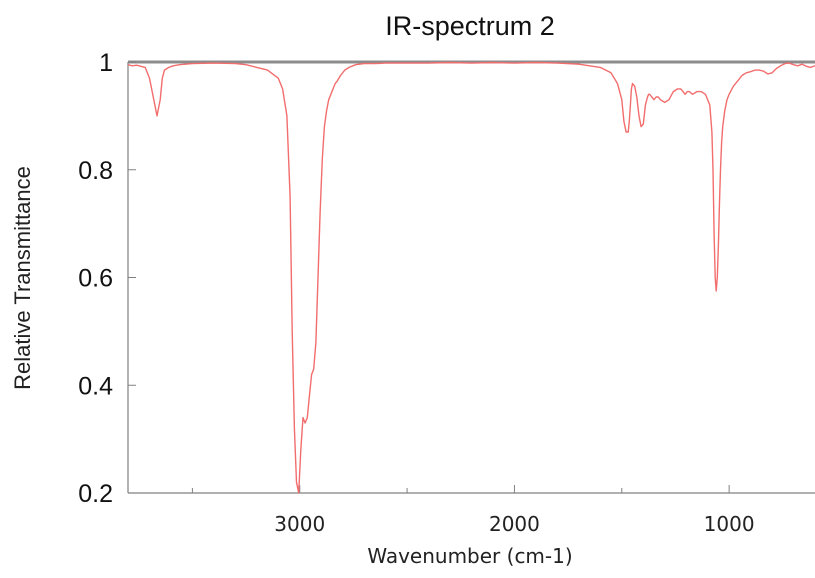  Describe the element at coordinates (95, 386) in the screenshot. I see `y-tick-label: 0.4` at that location.